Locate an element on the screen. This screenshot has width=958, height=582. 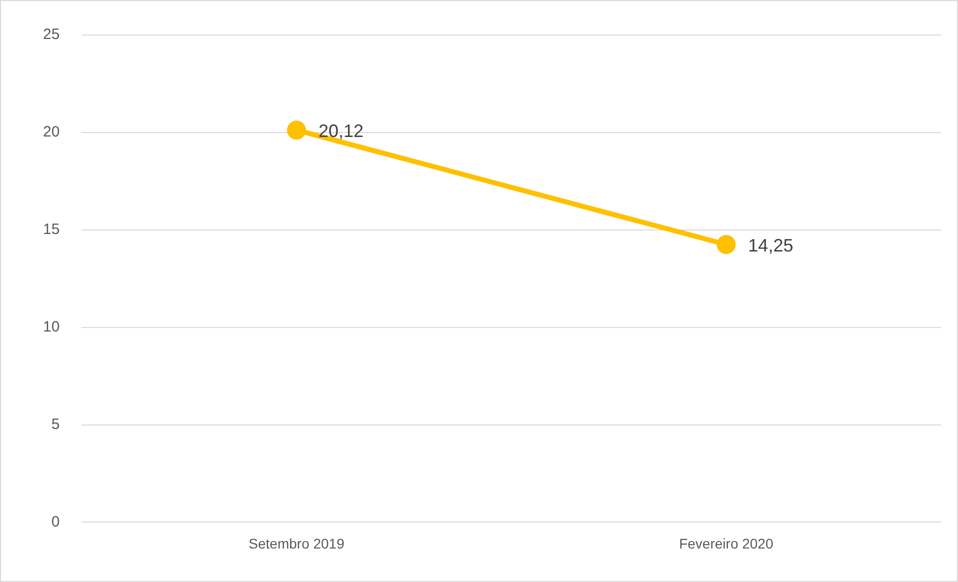
y-tick-label: 5 is located at coordinates (55, 424).